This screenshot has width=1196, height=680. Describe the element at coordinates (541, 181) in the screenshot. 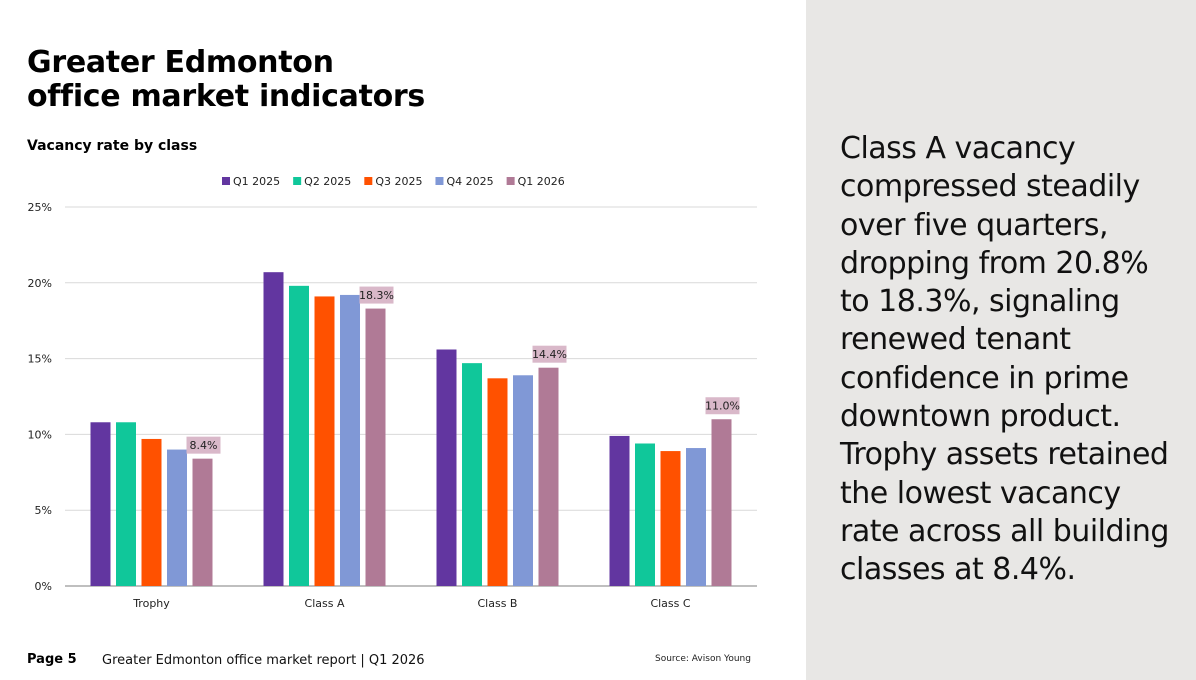

I see `legend-label: Q1 2026` at that location.